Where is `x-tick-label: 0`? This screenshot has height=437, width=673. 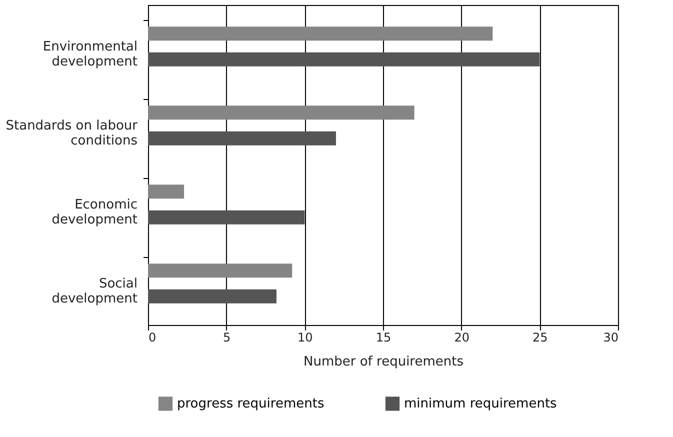 x-tick-label: 0 is located at coordinates (152, 337).